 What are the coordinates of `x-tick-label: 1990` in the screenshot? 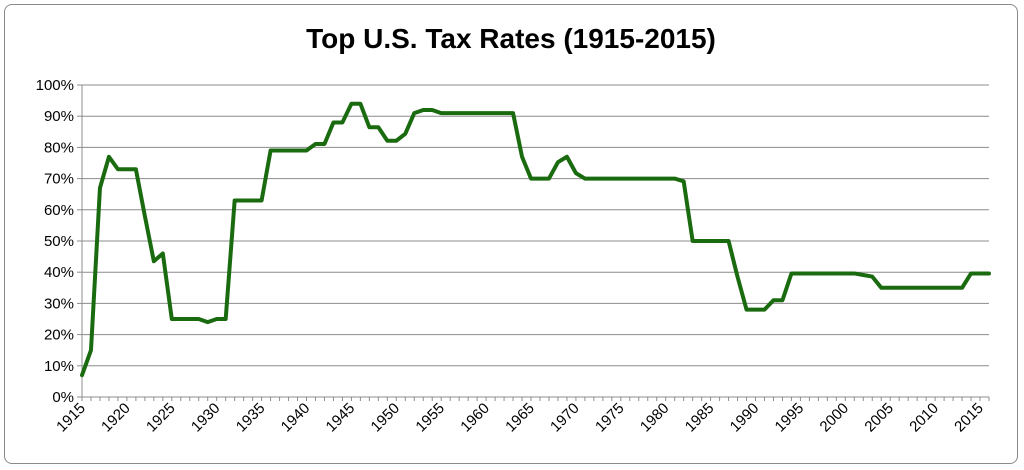 It's located at (745, 418).